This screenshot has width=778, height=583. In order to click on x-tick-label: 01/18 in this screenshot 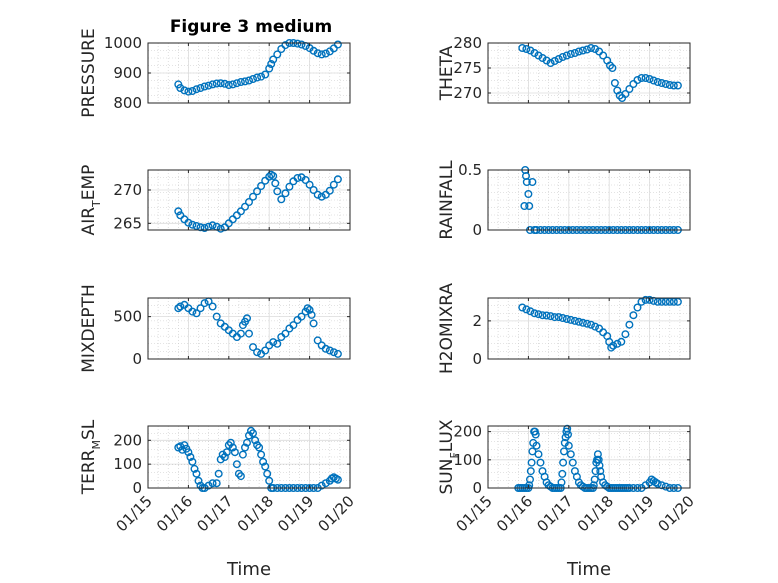, I will do `click(595, 513)`.